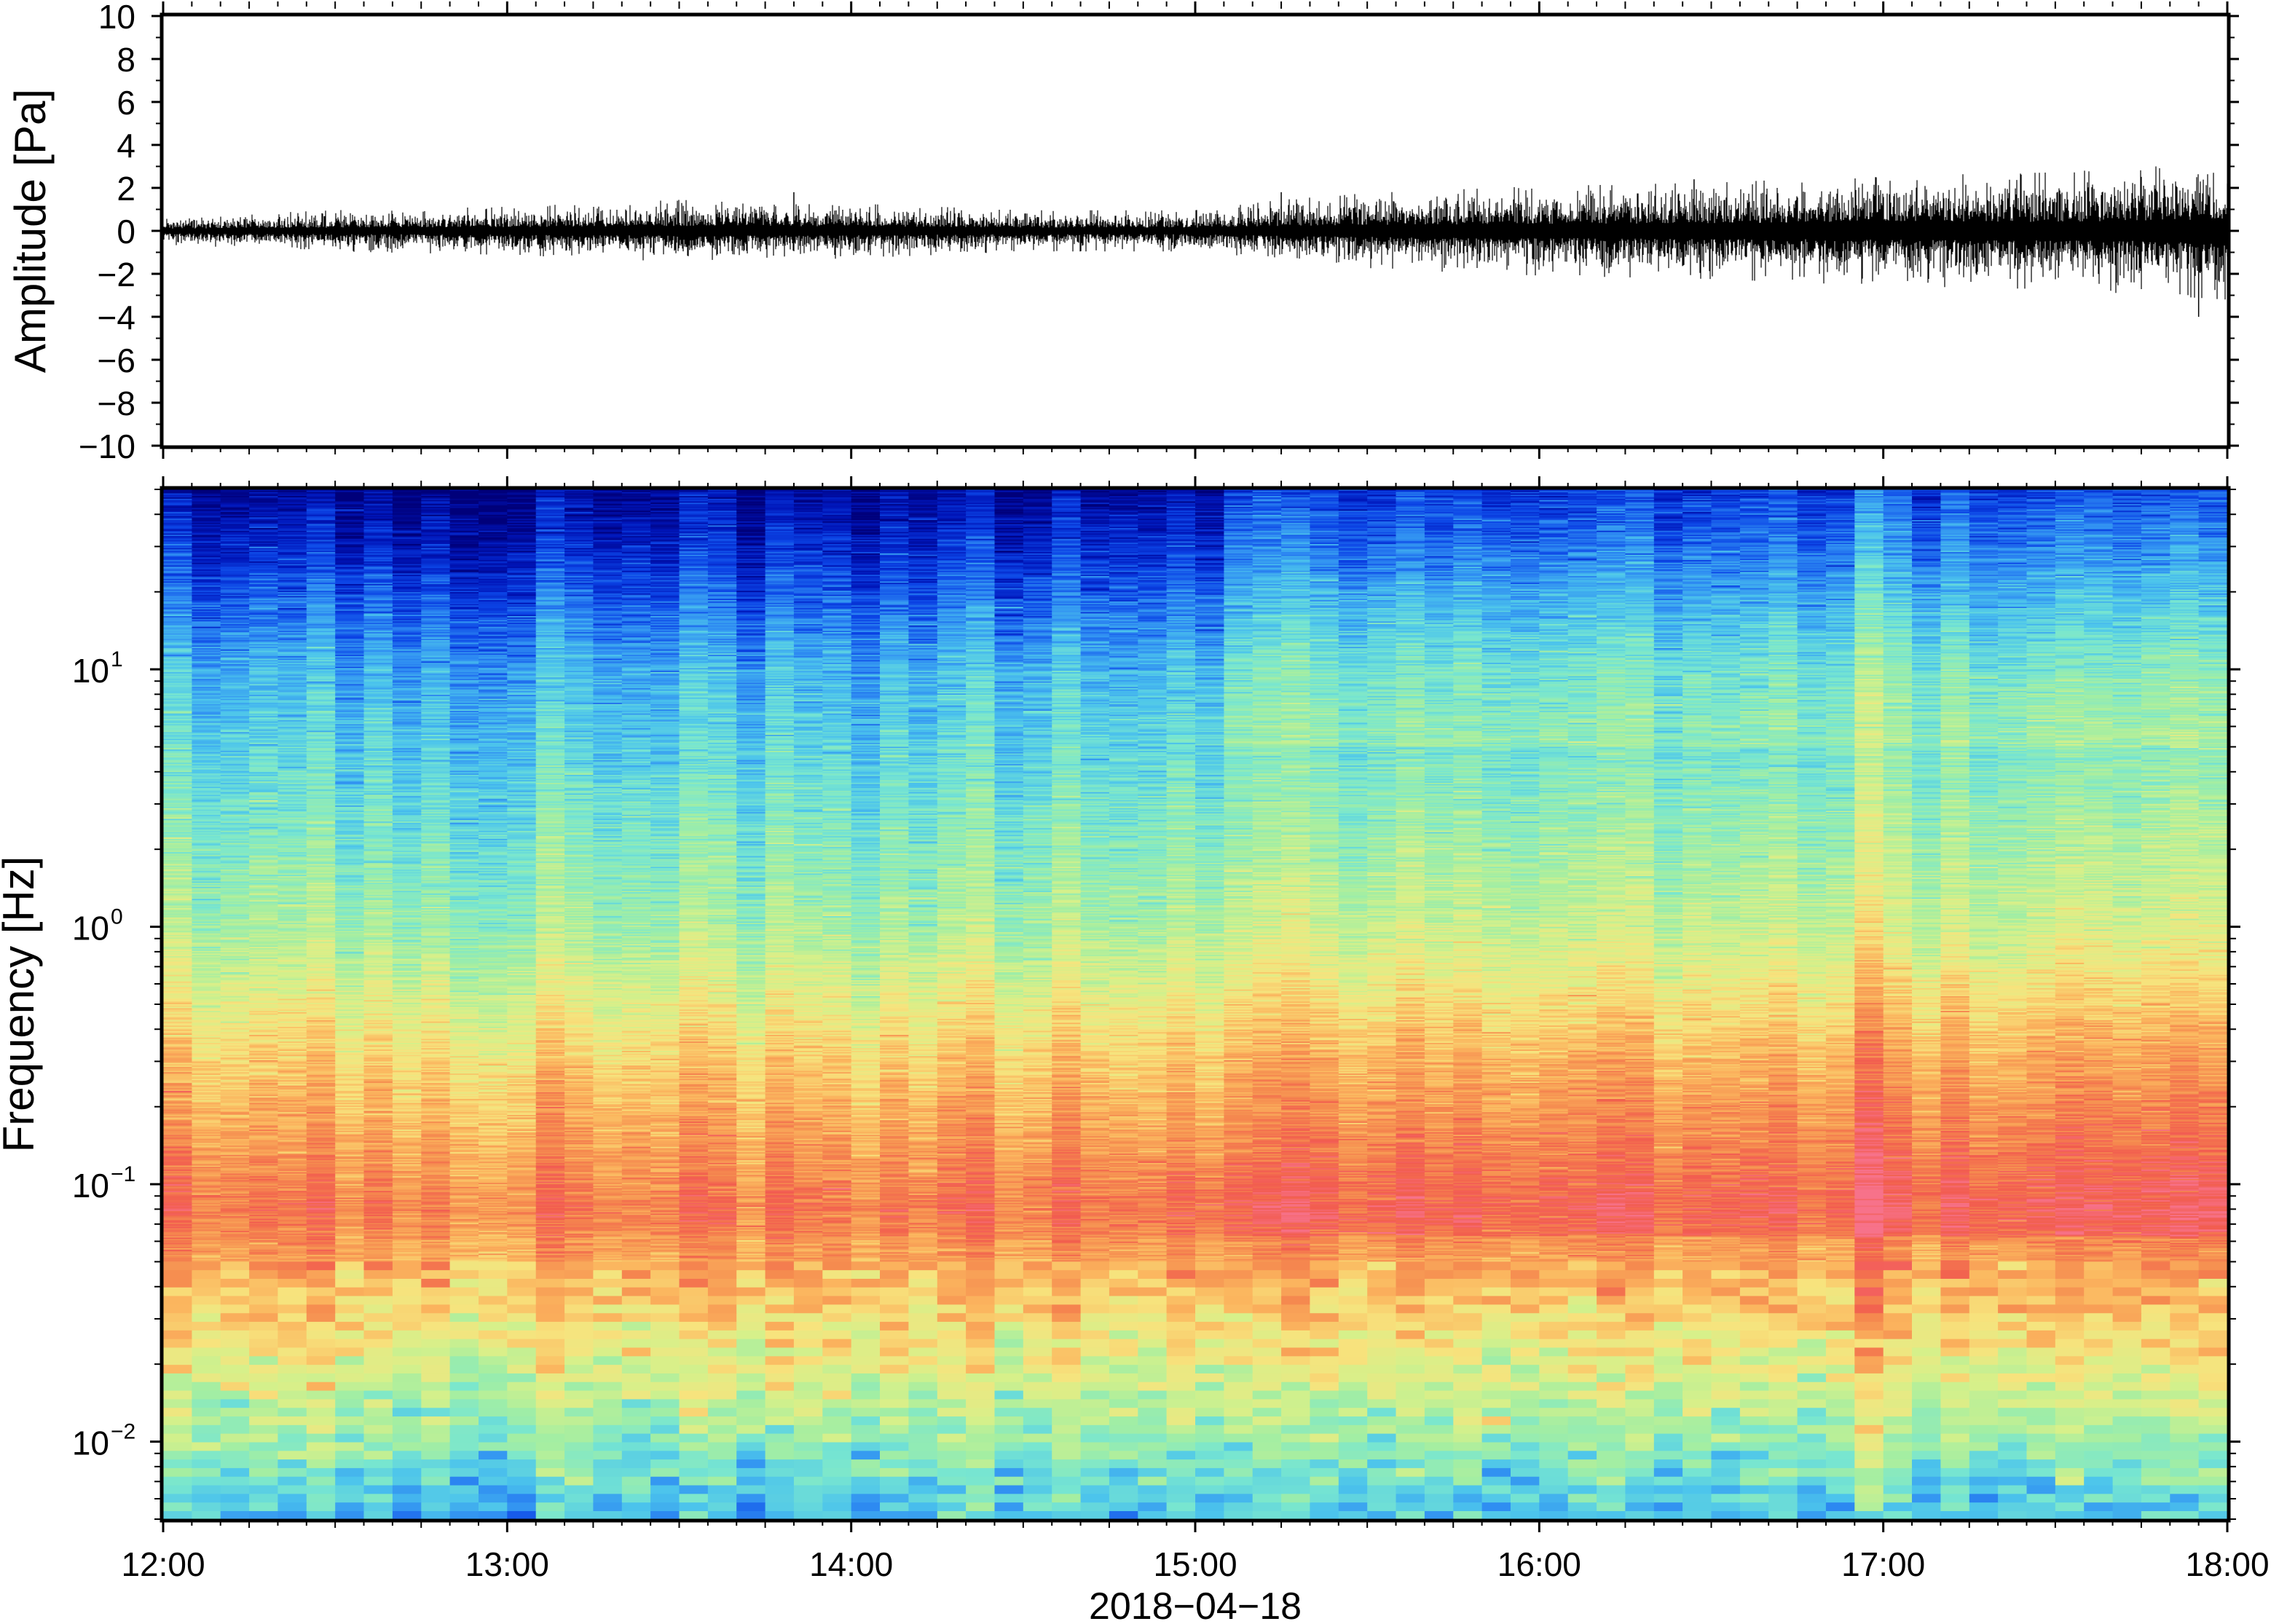 Image resolution: width=2271 pixels, height=1624 pixels. Describe the element at coordinates (116, 403) in the screenshot. I see `amplitude-tick-label: −8` at that location.